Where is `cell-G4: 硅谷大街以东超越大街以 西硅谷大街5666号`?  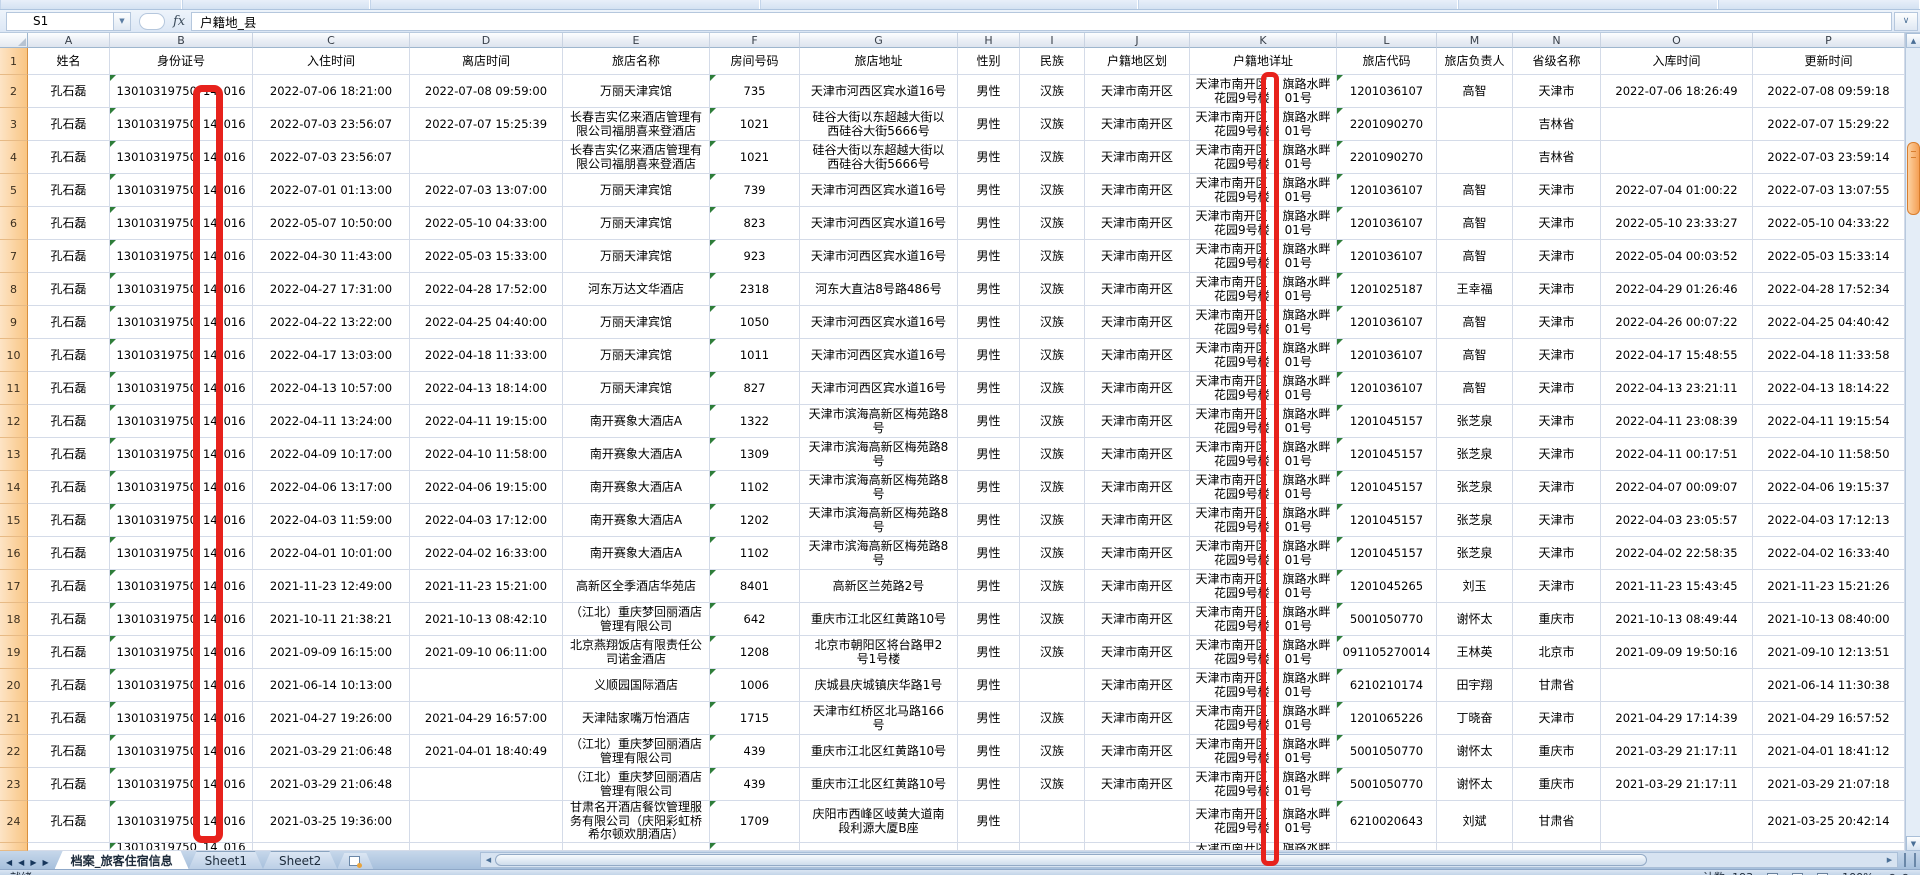 cell-G4: 硅谷大街以东超越大街以 西硅谷大街5666号 is located at coordinates (879, 157).